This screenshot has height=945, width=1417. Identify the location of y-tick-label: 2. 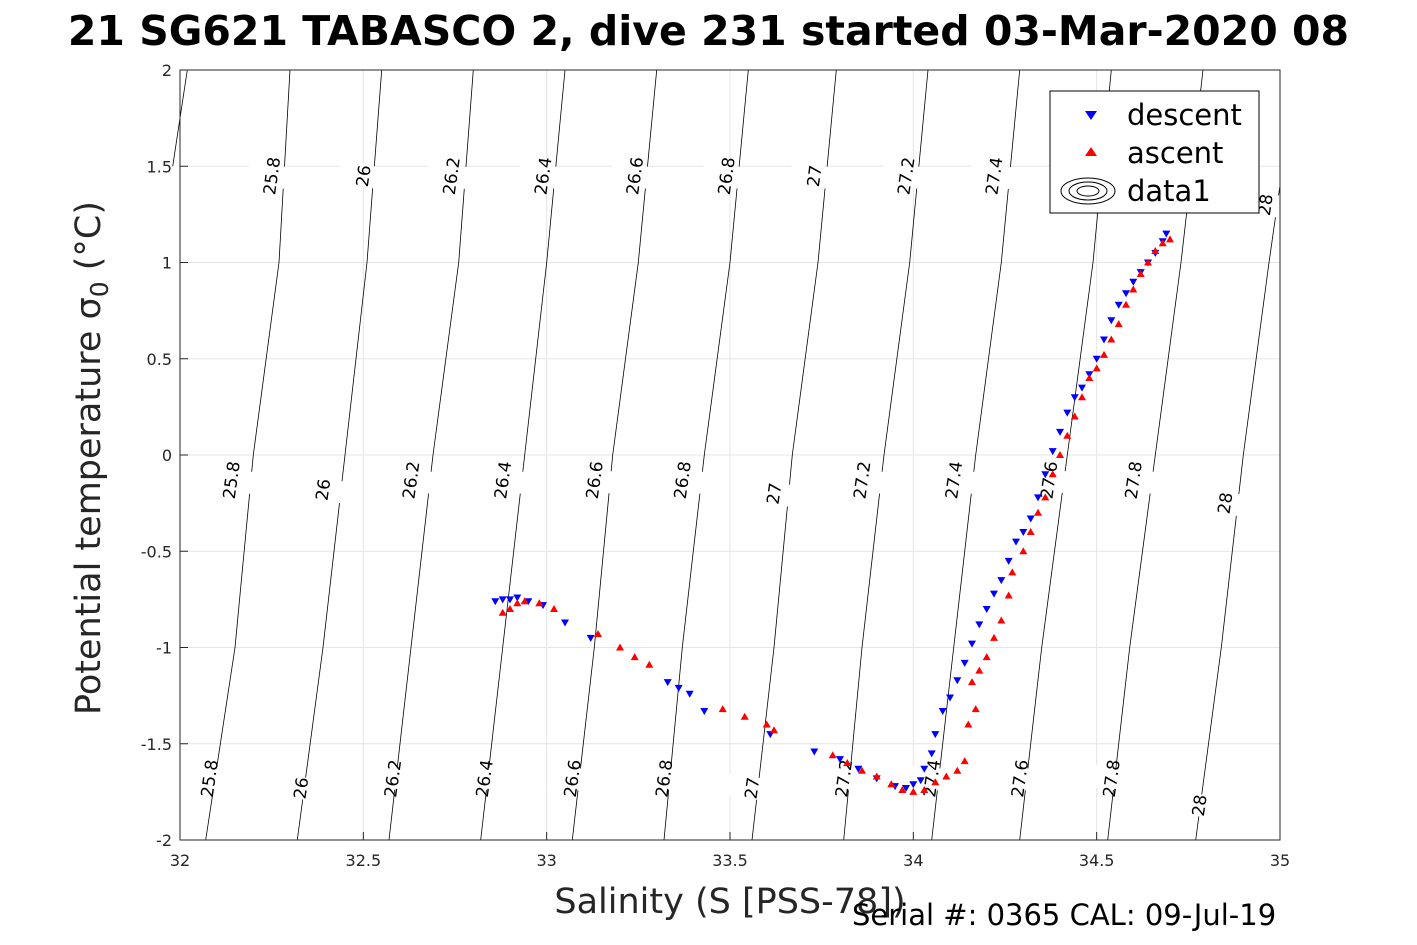
(167, 70).